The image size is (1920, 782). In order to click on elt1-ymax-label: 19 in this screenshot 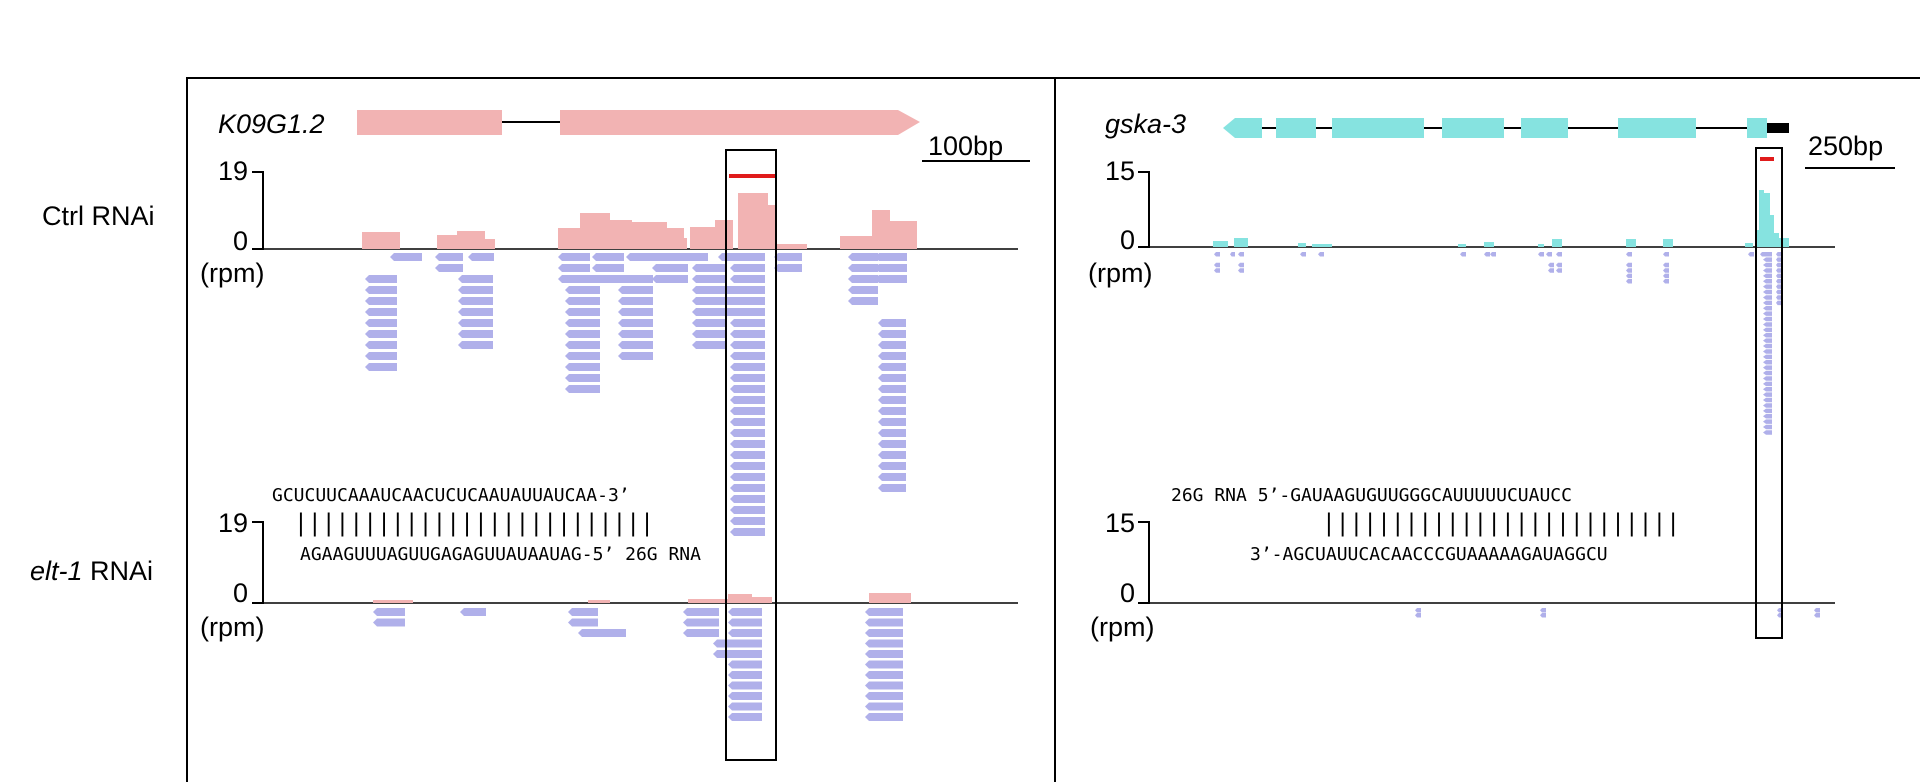, I will do `click(233, 523)`.